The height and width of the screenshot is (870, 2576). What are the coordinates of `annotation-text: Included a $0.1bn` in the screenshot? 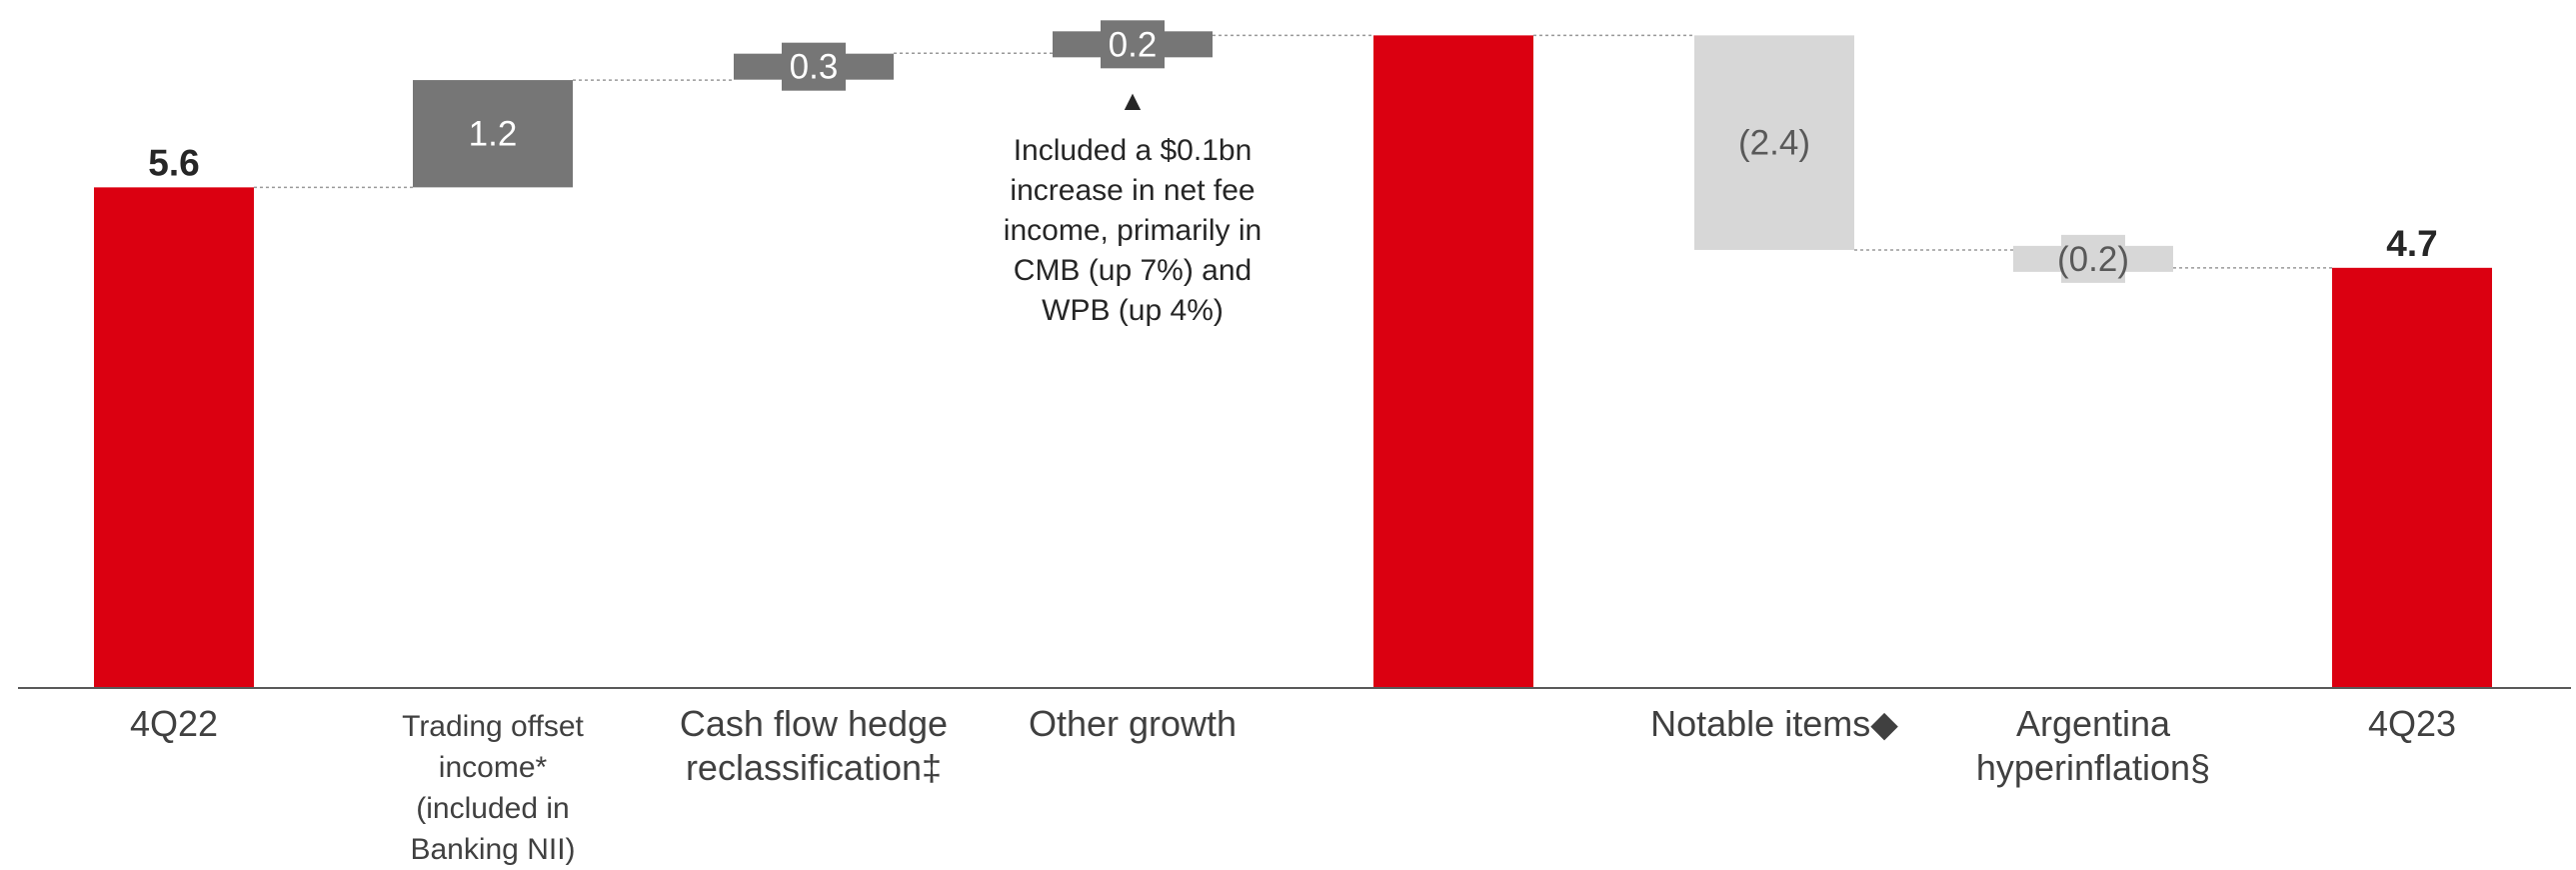 It's located at (1134, 150).